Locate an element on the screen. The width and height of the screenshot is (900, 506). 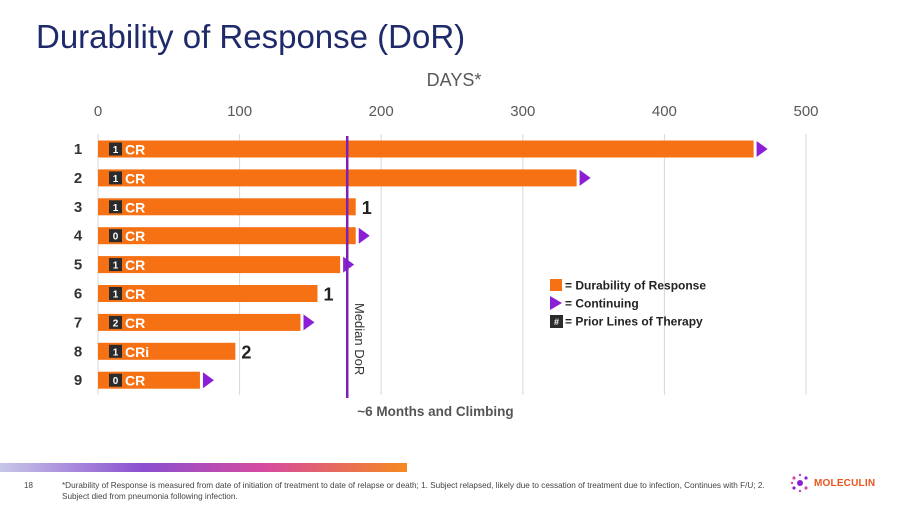
median-label: Median DoR is located at coordinates (359, 339).